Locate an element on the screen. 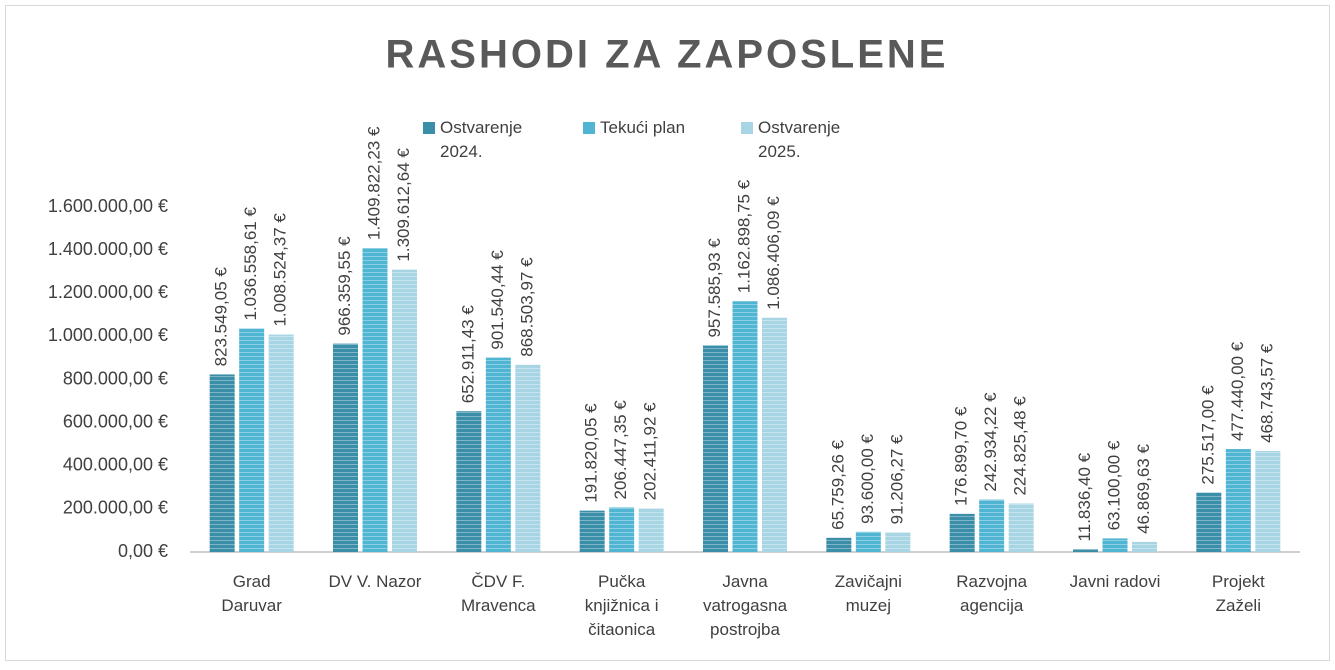  x-tick-label: Grad Daruvar is located at coordinates (251, 593).